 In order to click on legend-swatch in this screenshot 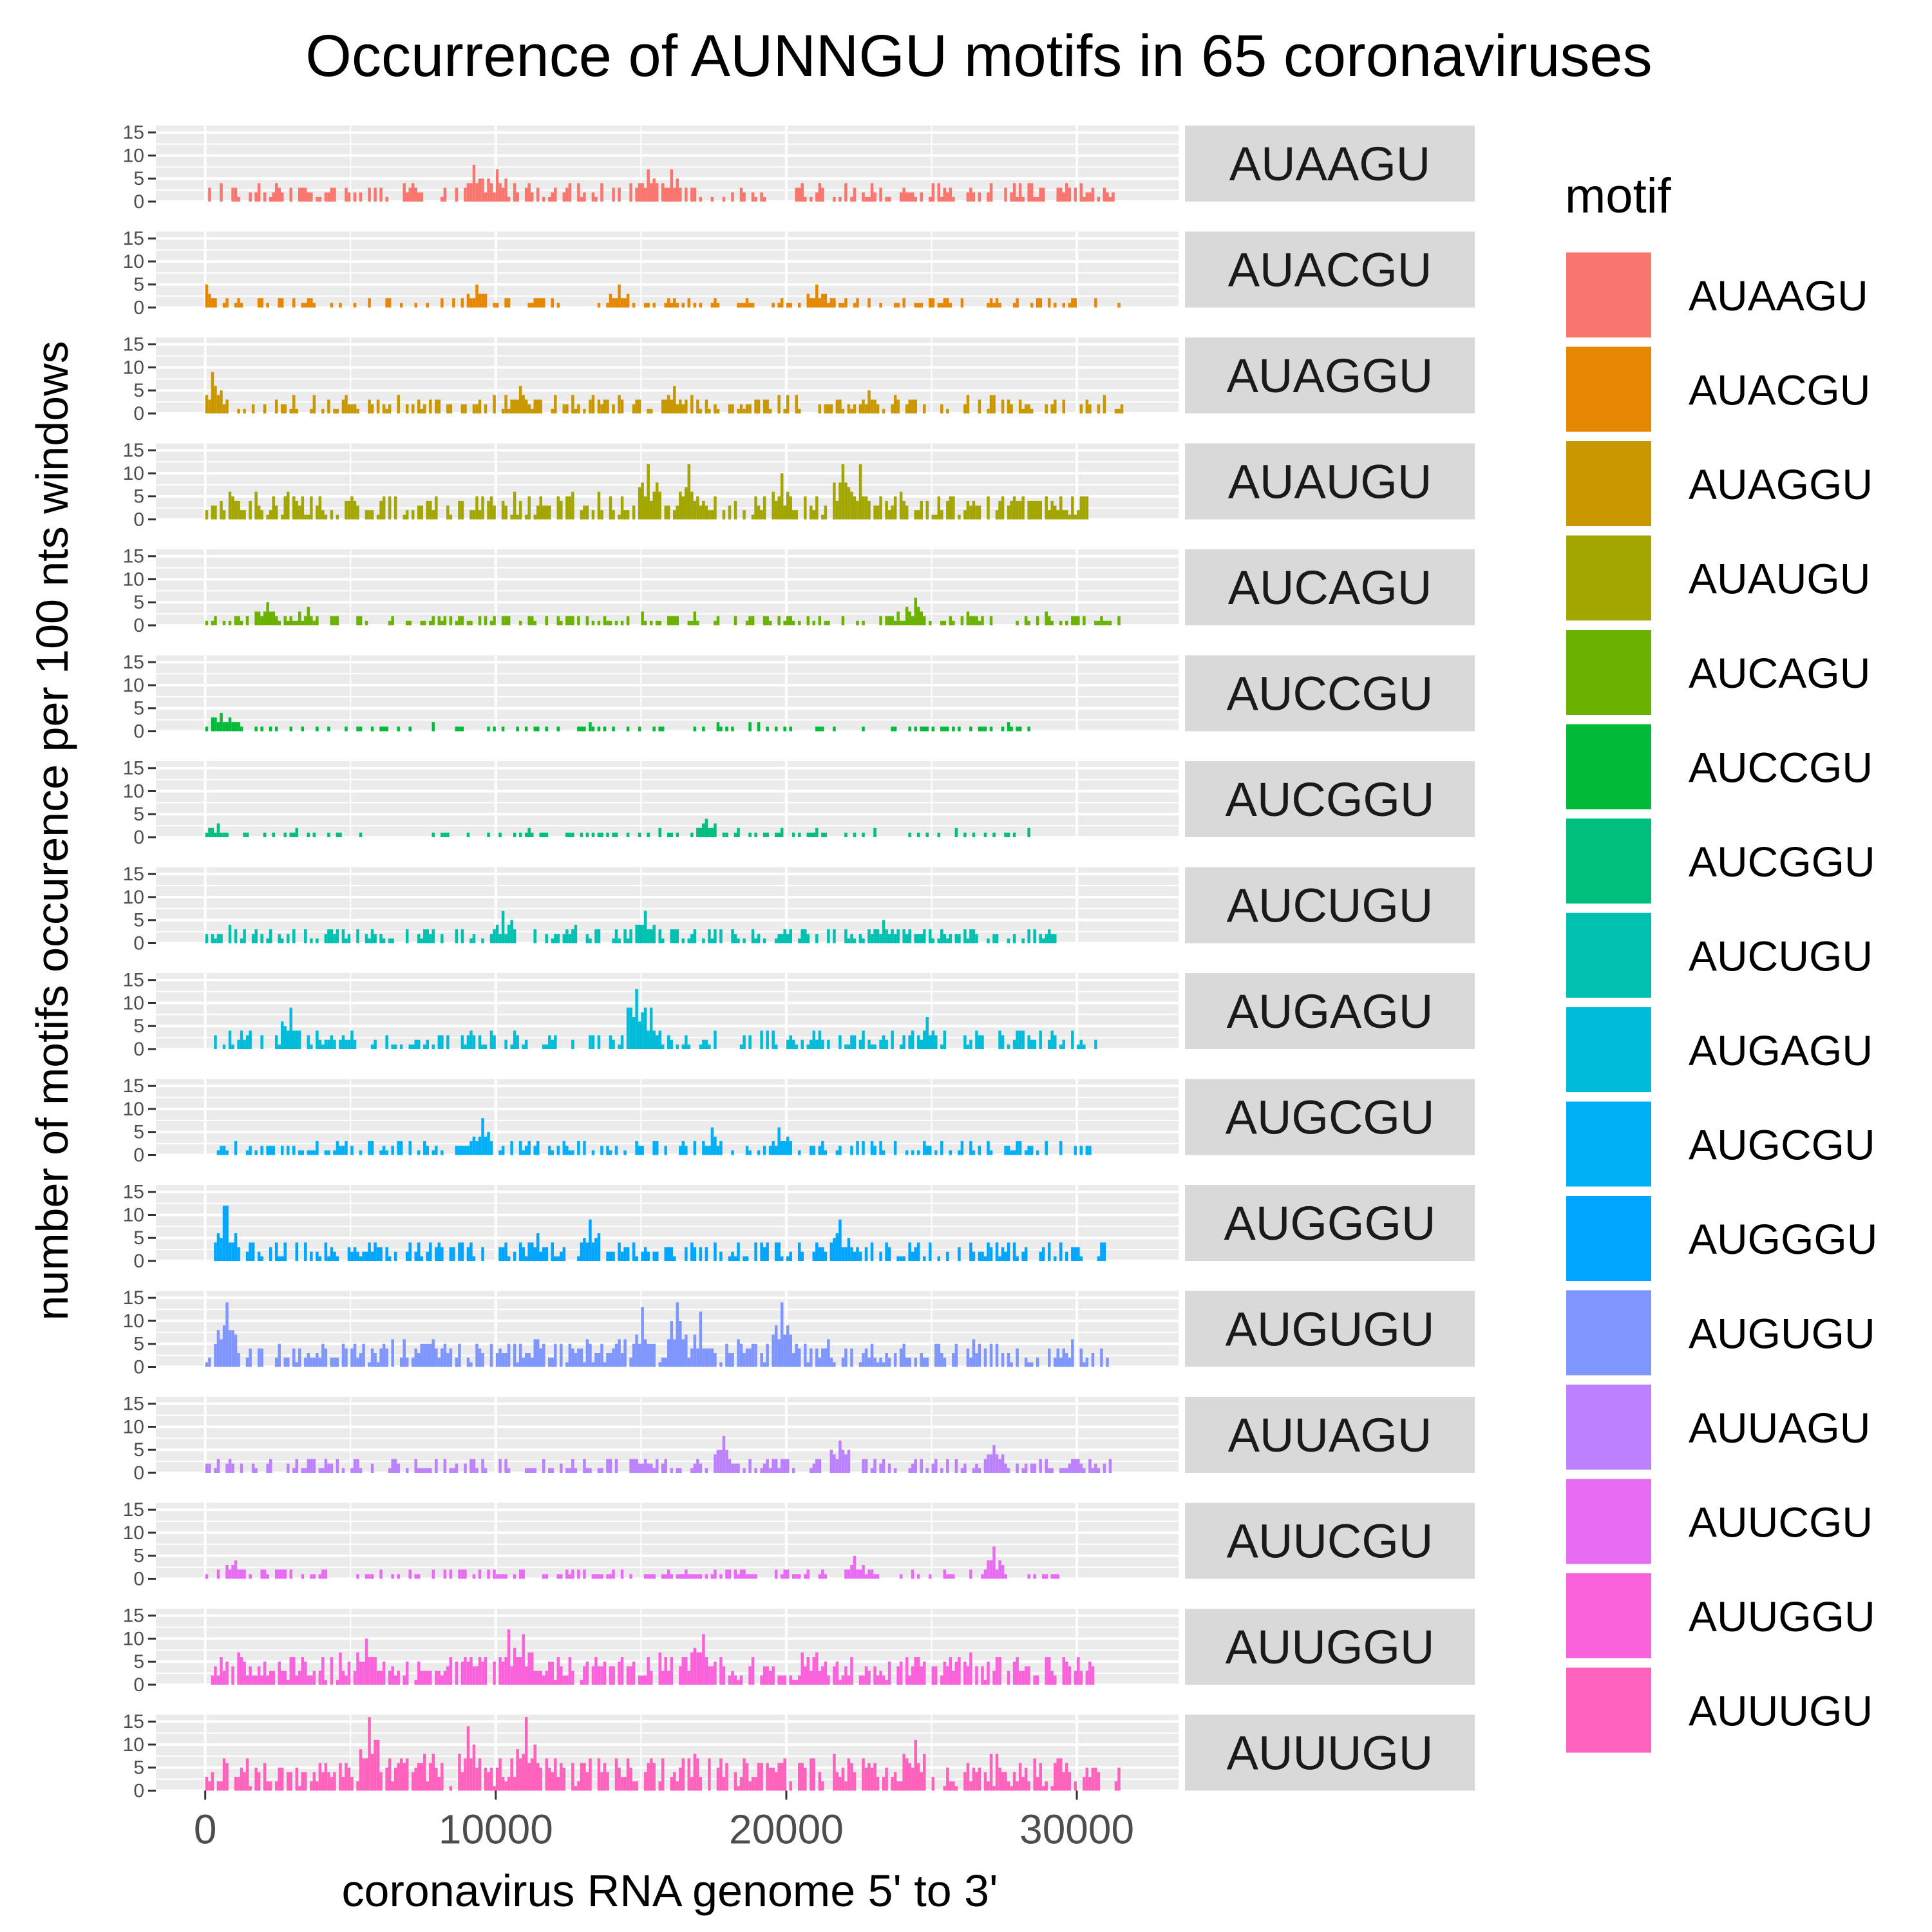, I will do `click(1609, 1616)`.